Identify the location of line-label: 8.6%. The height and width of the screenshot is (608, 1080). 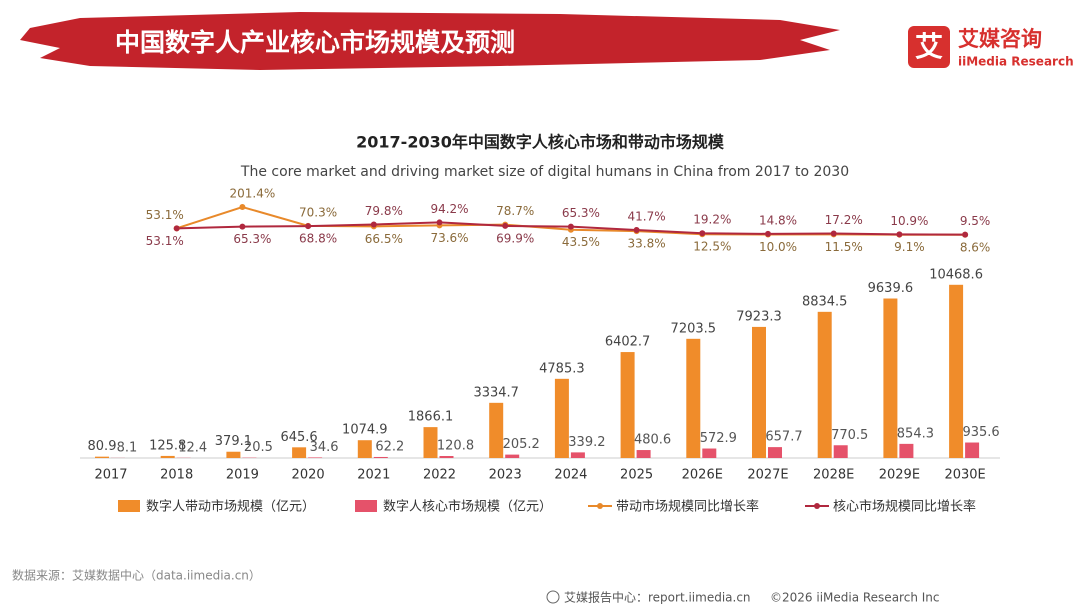
(975, 247).